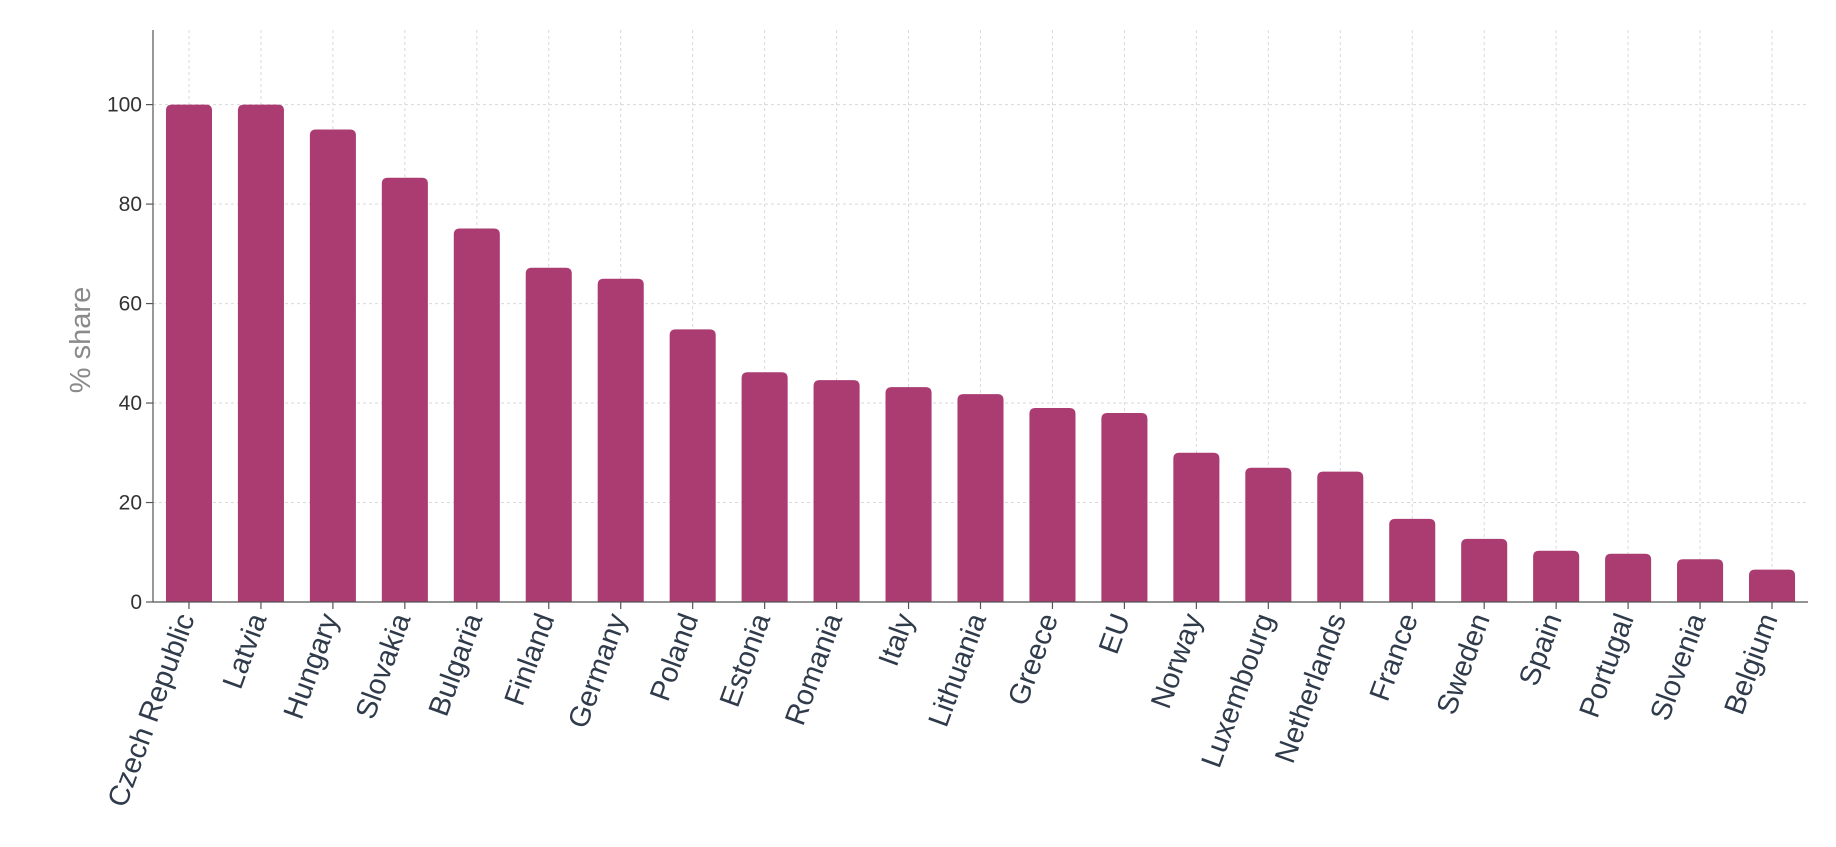 This screenshot has width=1836, height=847. Describe the element at coordinates (130, 204) in the screenshot. I see `y-tick-label: 80` at that location.